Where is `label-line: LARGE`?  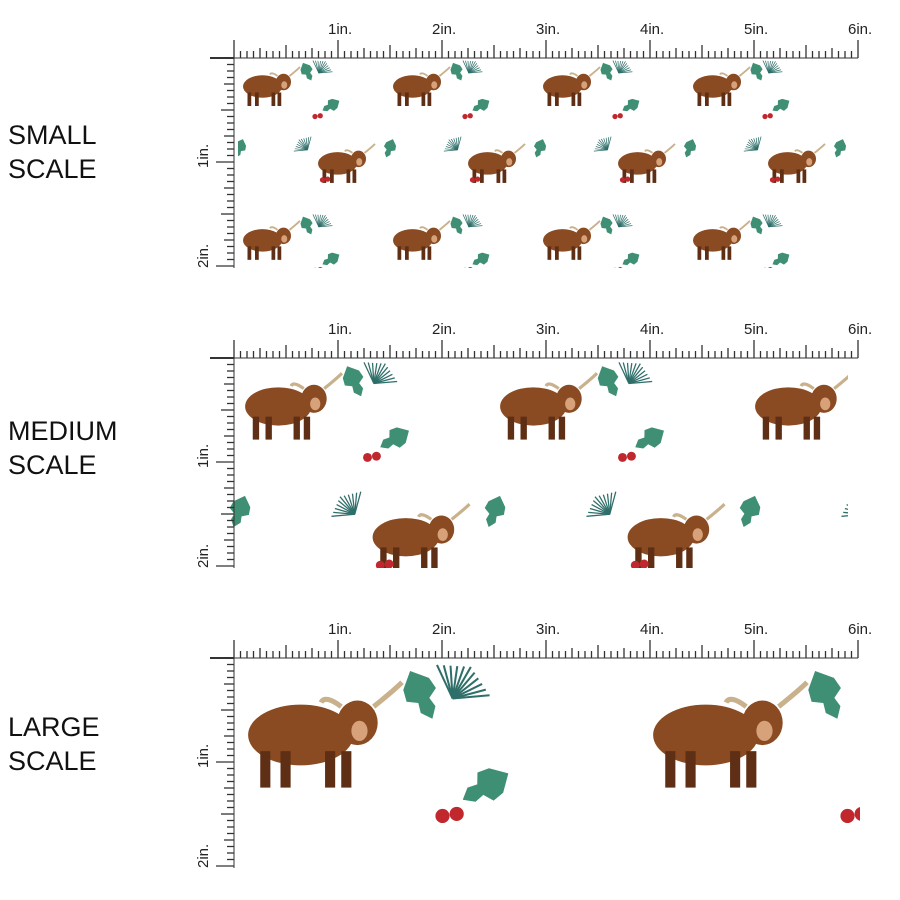
label-line: LARGE is located at coordinates (54, 727).